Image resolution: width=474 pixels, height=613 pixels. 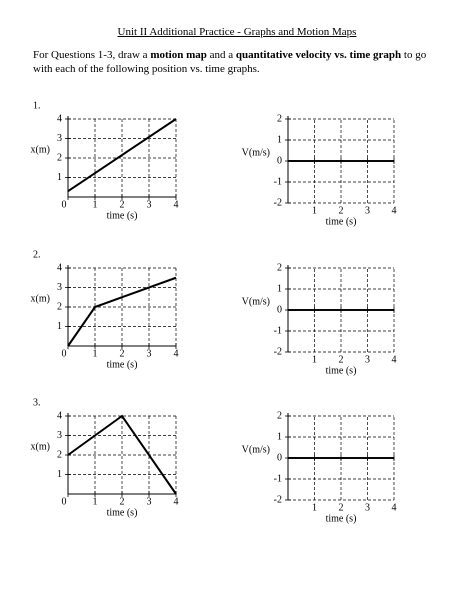 What do you see at coordinates (178, 55) in the screenshot?
I see `instruction-bold: motion map` at bounding box center [178, 55].